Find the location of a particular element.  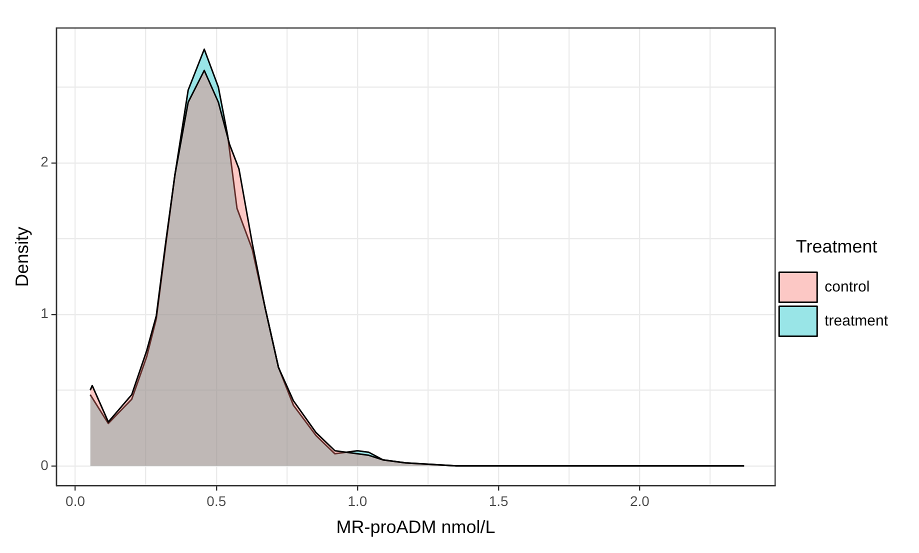

y-axis-title: Density is located at coordinates (22, 256).